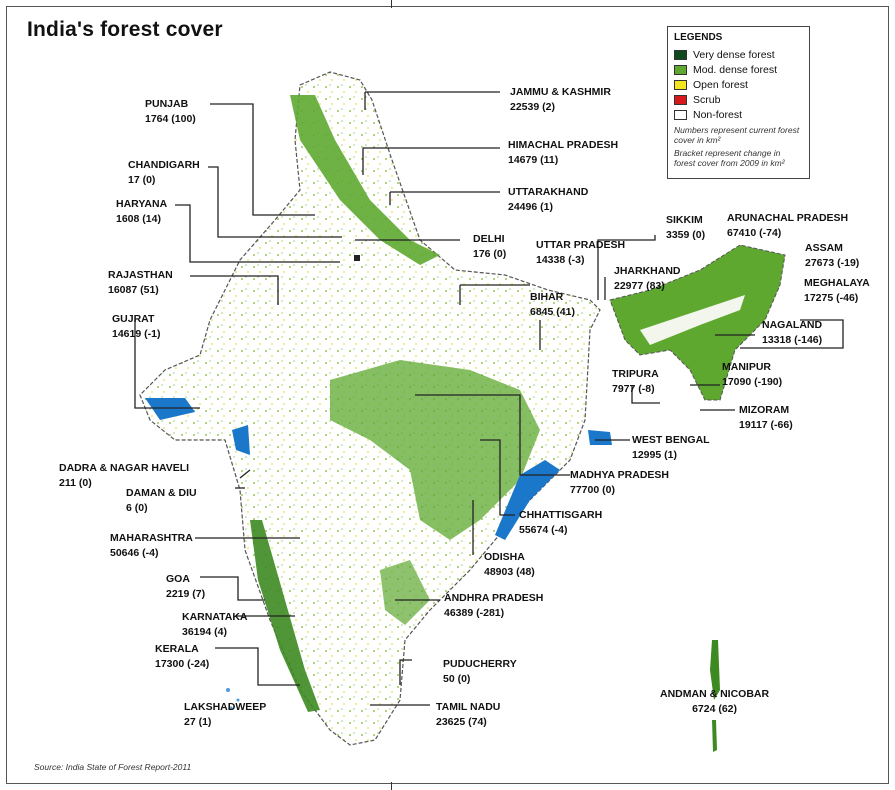  What do you see at coordinates (698, 37) in the screenshot?
I see `legend-heading: LEGENDS` at bounding box center [698, 37].